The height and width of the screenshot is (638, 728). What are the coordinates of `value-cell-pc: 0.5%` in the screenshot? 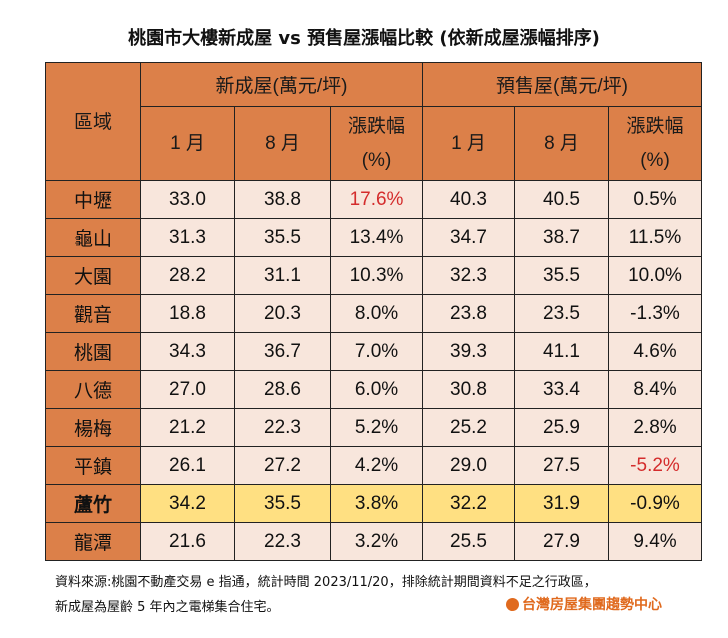 It's located at (655, 199).